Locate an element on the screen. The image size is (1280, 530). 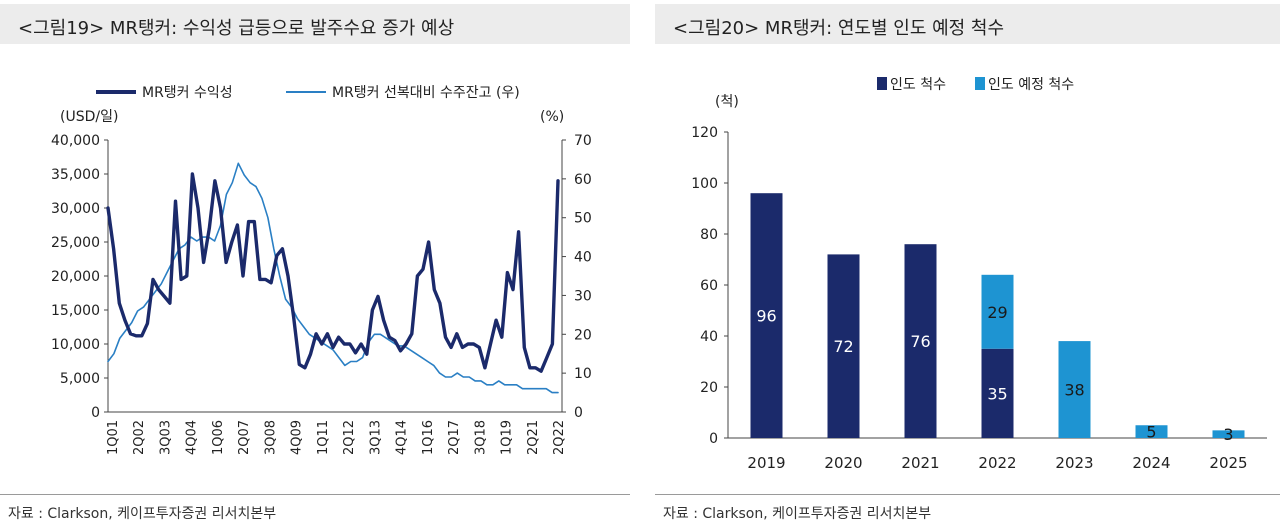
right-axis-tick-label: 0 is located at coordinates (578, 413).